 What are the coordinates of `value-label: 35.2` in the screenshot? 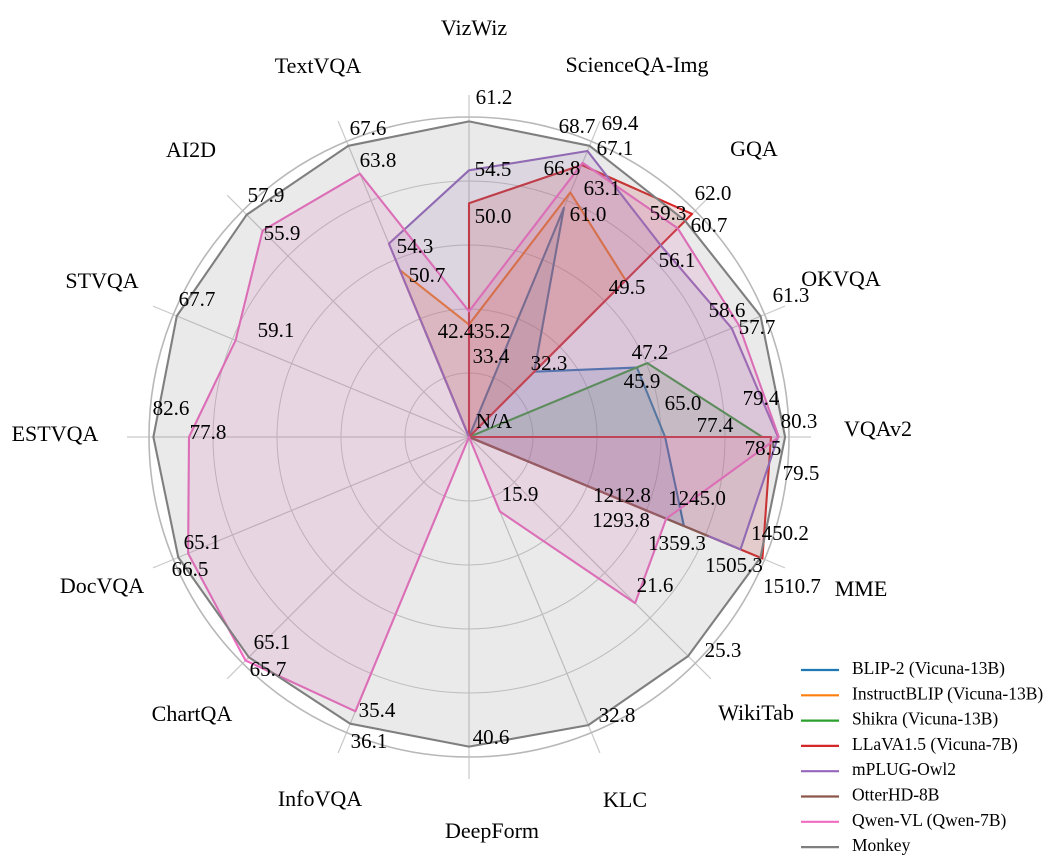 It's located at (492, 331).